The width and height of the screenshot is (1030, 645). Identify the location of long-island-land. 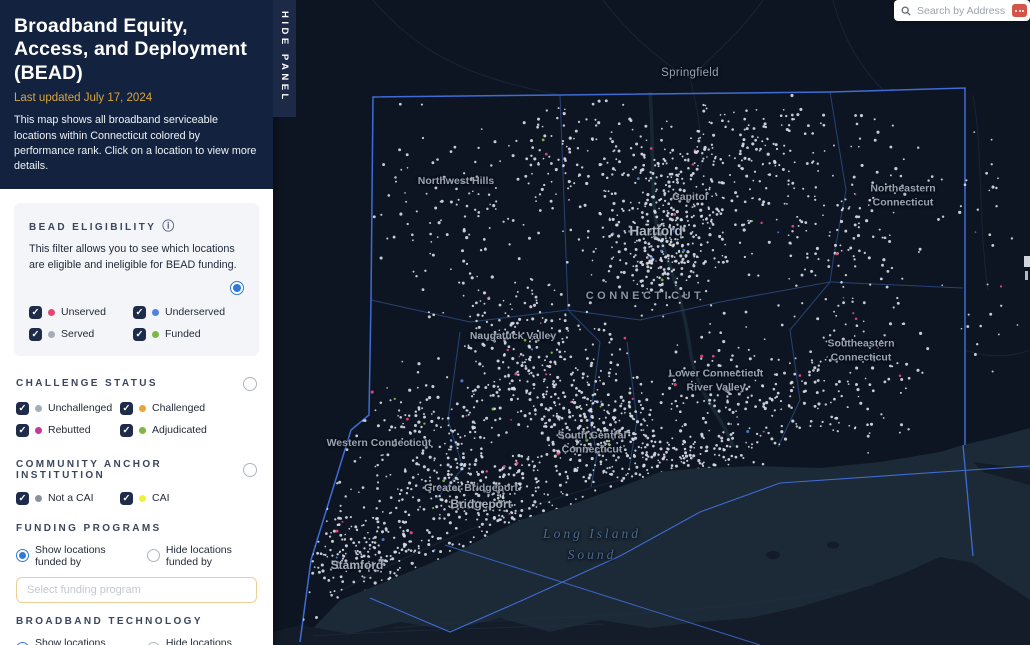
(651, 601).